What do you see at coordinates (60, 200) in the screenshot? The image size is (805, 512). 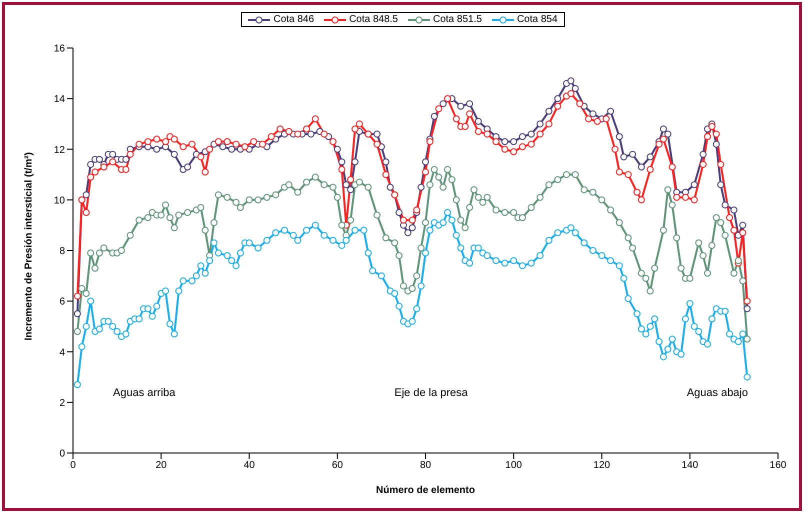 I see `y-tick-label: 10` at bounding box center [60, 200].